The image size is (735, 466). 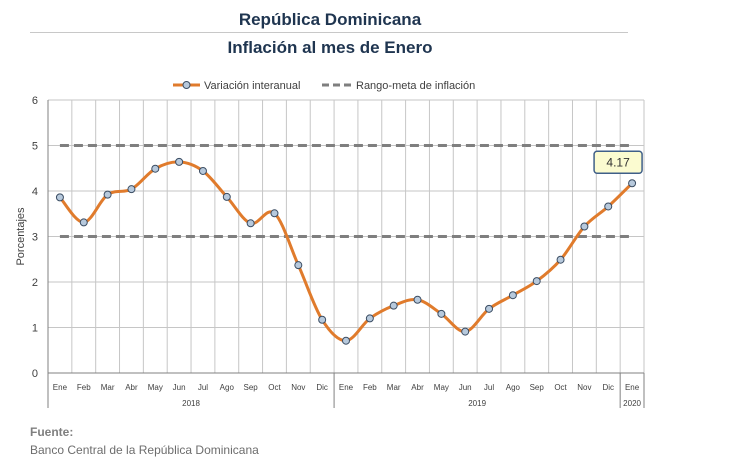 I want to click on chart-title: República Dominicana, so click(x=330, y=19).